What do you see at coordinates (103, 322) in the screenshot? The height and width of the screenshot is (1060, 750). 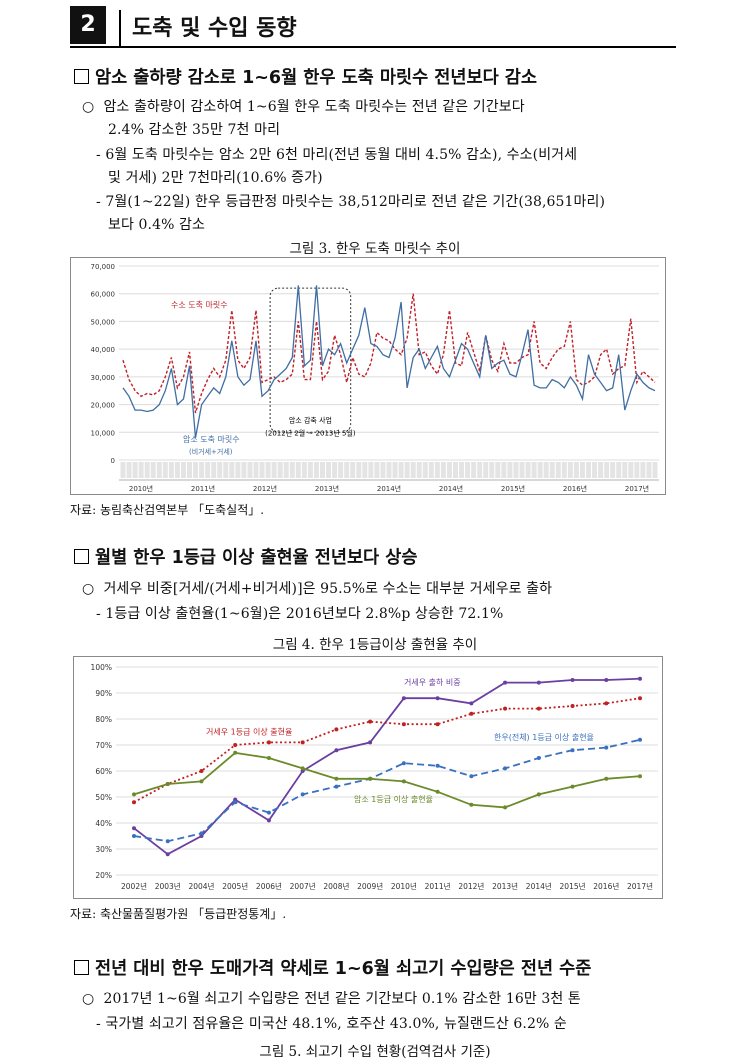 I see `y-tick-label: 50,000` at bounding box center [103, 322].